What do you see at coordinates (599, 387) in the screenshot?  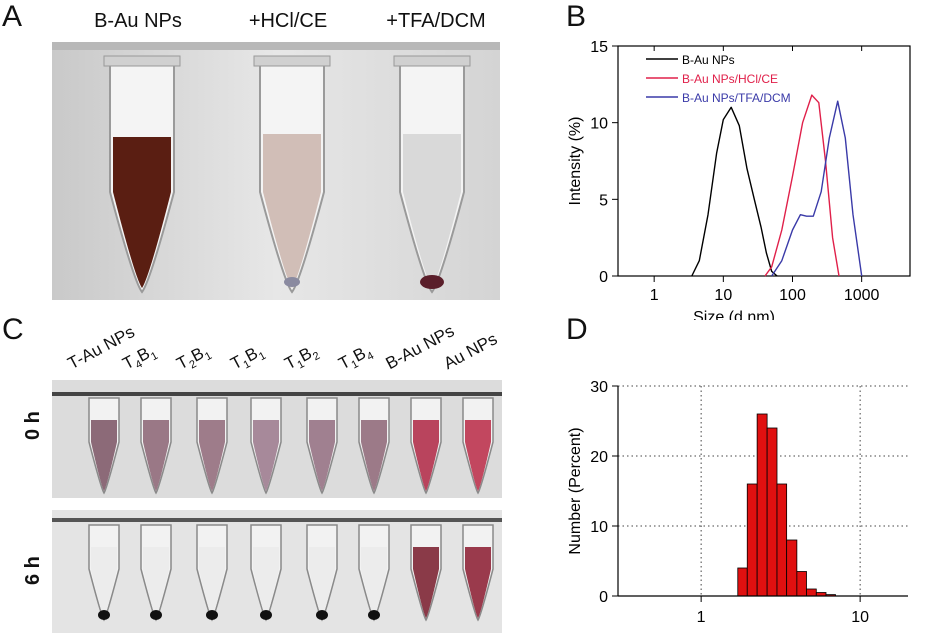 I see `y-tick-label-d: 30` at bounding box center [599, 387].